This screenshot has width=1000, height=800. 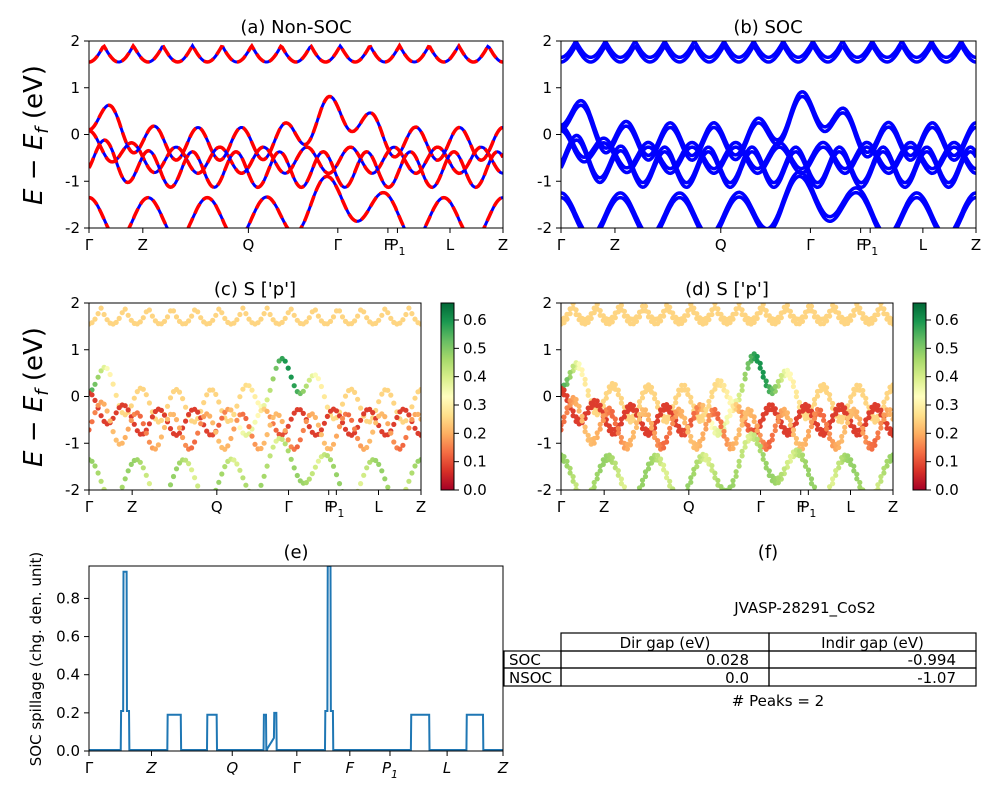 I want to click on panel-c-xtick-label: Z, so click(x=421, y=507).